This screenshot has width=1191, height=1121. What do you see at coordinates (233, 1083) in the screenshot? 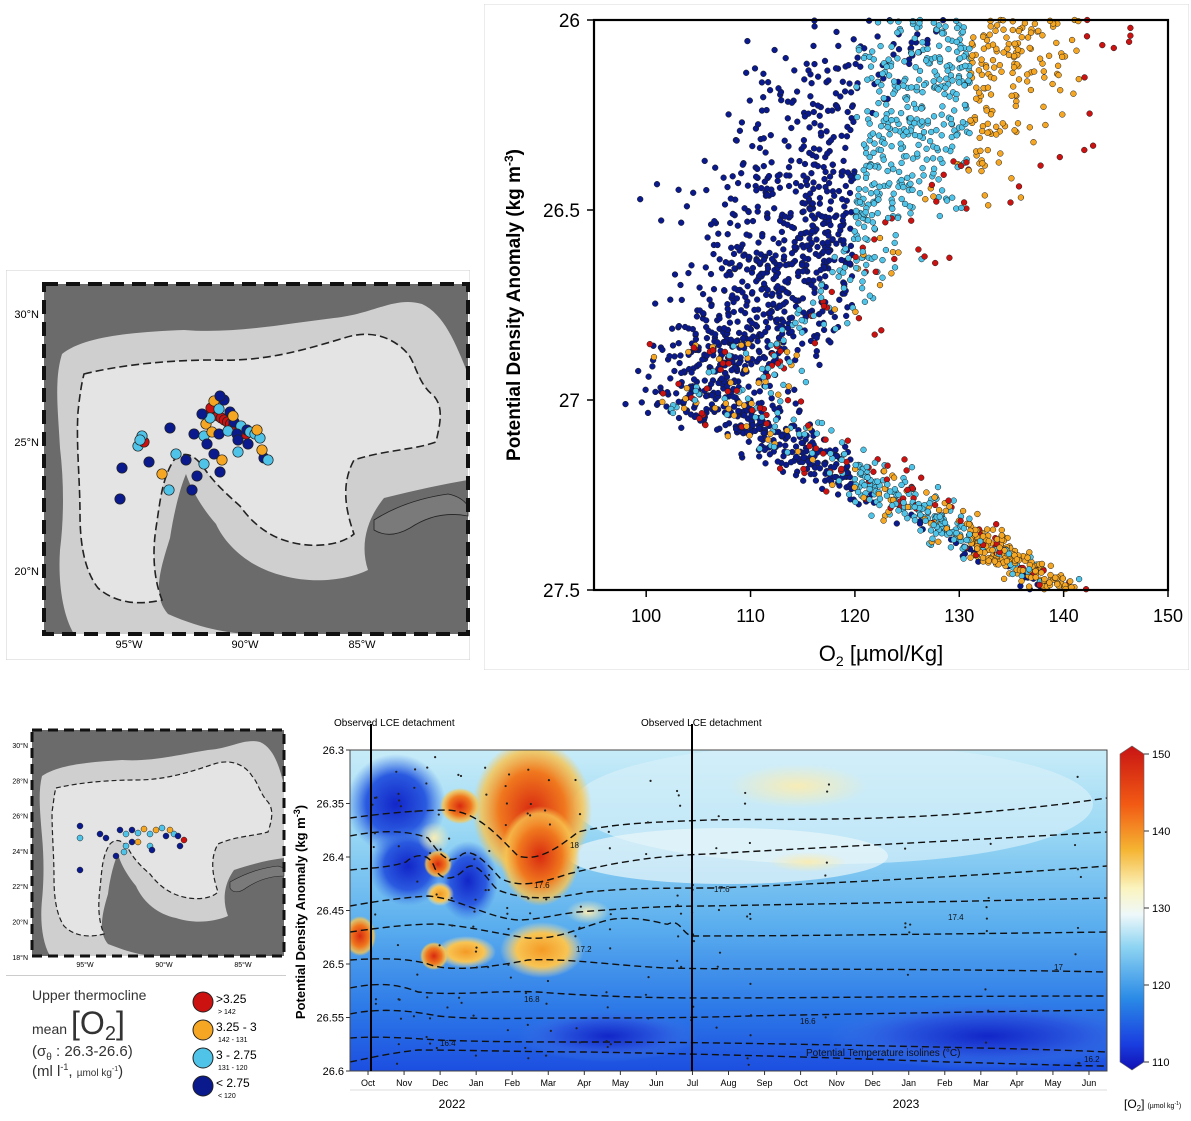
I see `legend-label: < 2.75` at bounding box center [233, 1083].